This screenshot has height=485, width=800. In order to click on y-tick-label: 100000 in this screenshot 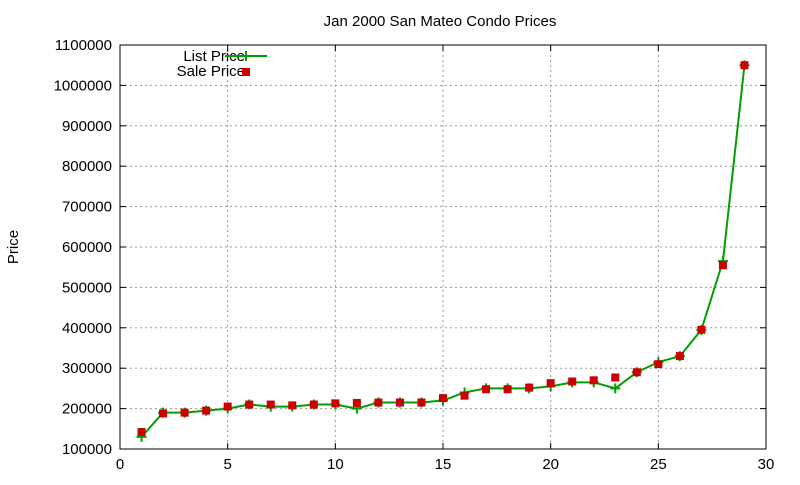, I will do `click(87, 449)`.